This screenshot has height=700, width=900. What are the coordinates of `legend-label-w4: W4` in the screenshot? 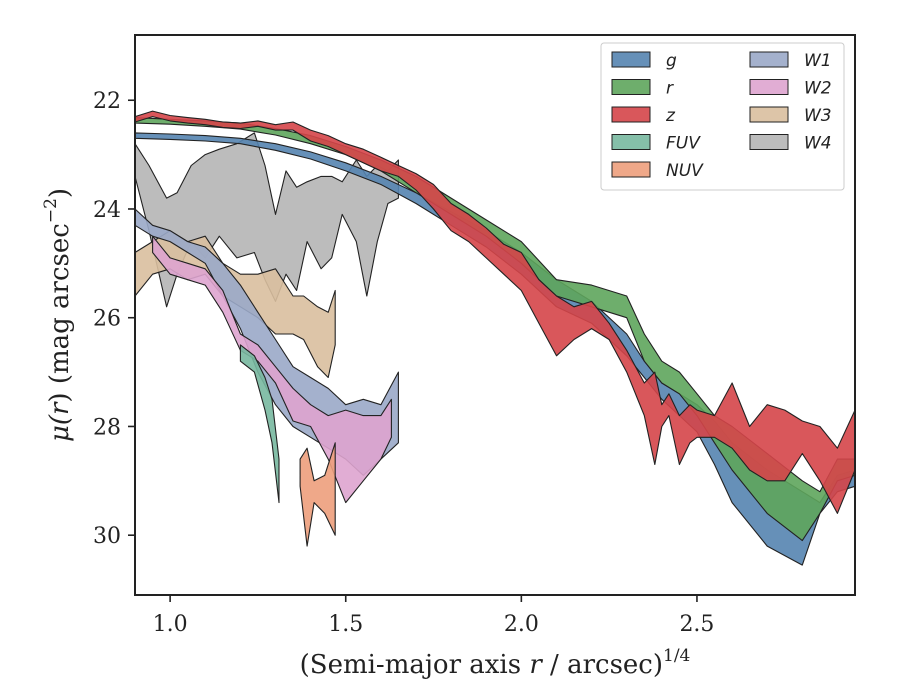 It's located at (818, 144).